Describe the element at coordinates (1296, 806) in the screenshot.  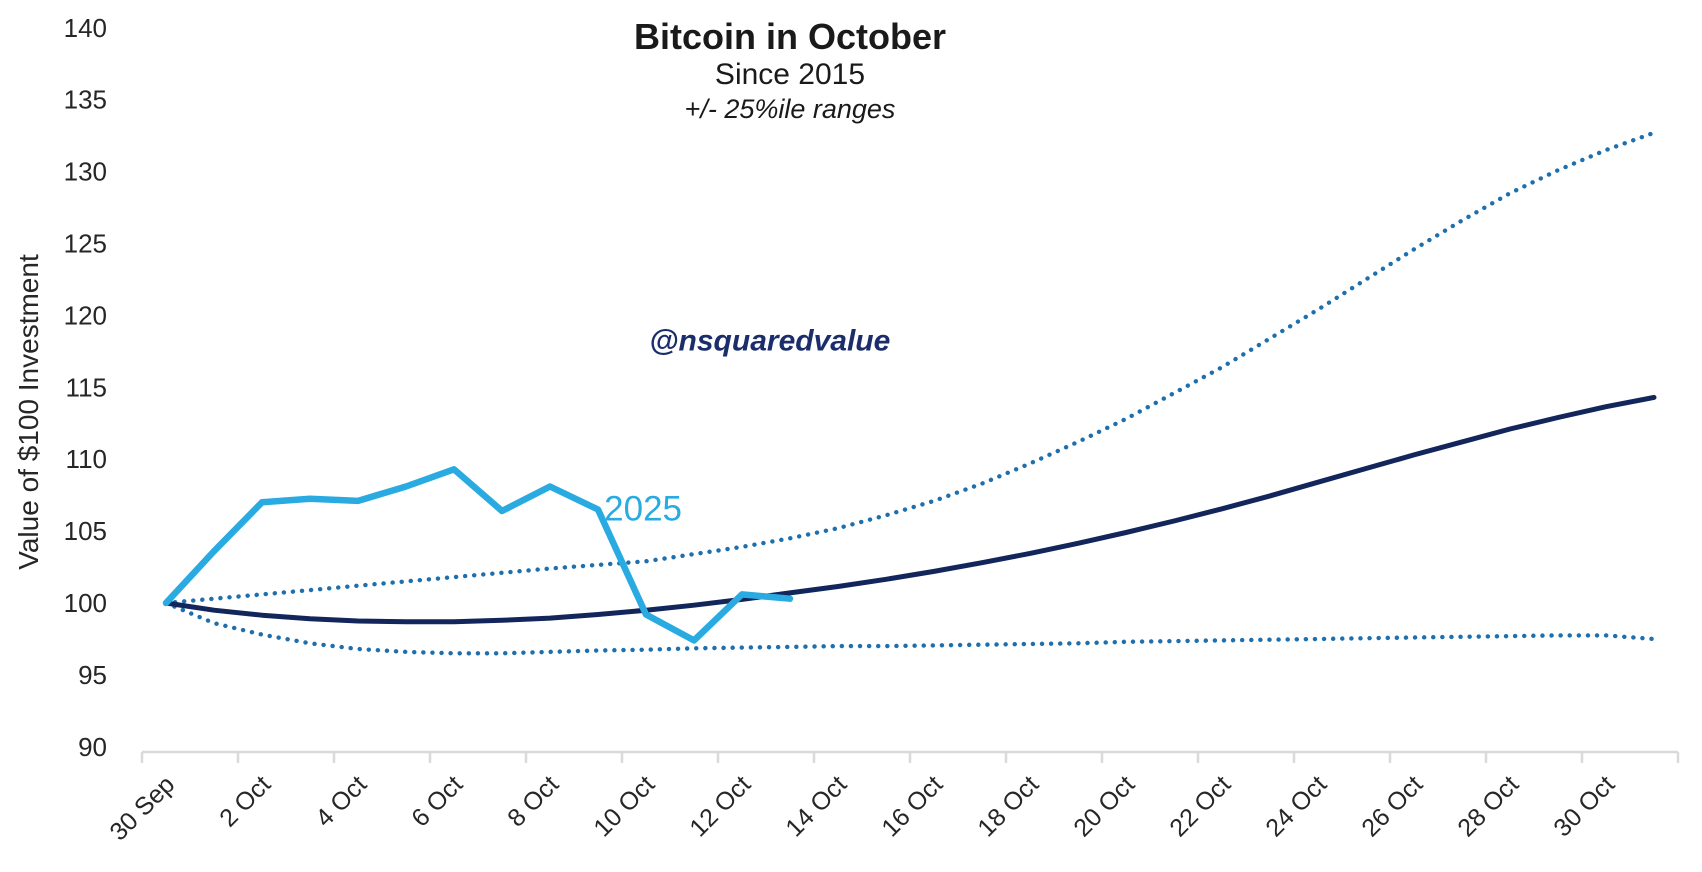
I see `x-tick-label: 24 Oct` at that location.